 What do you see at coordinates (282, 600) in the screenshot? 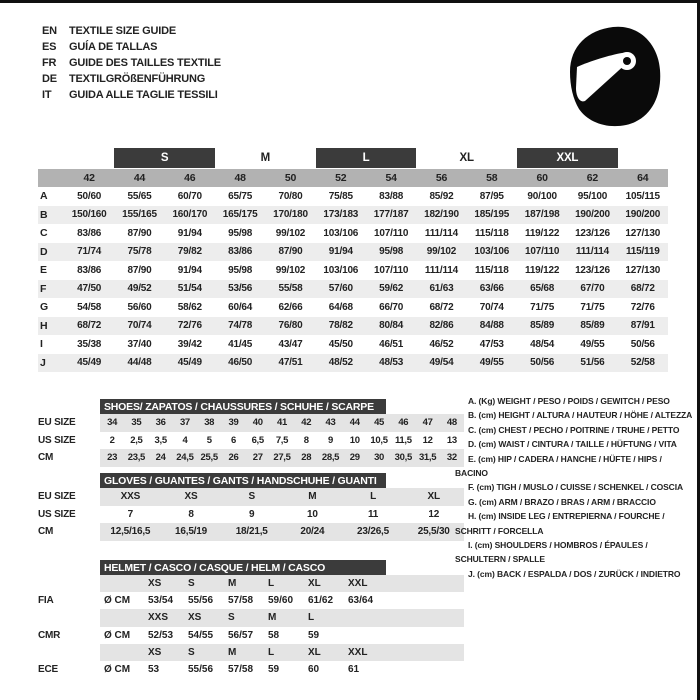
I see `row-values: Ø CM 53/54 55/56 57/58 59/60 61/62 63/64` at bounding box center [282, 600].